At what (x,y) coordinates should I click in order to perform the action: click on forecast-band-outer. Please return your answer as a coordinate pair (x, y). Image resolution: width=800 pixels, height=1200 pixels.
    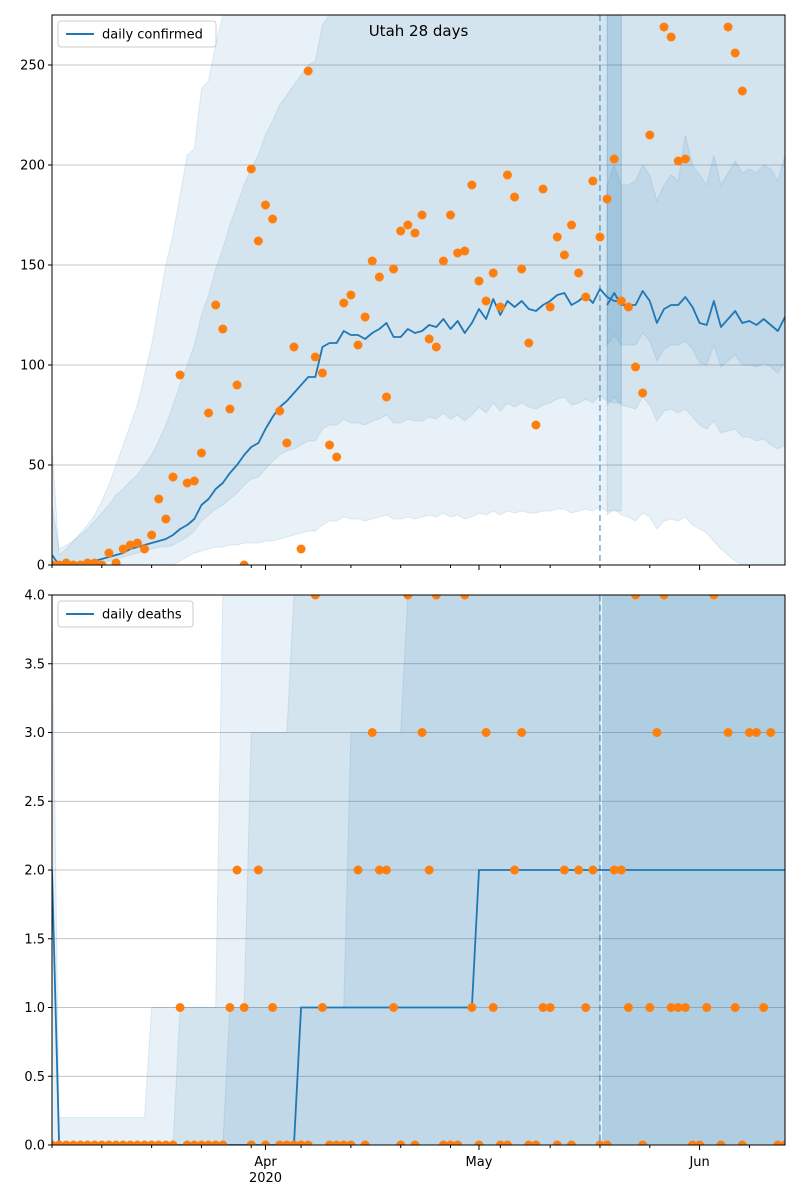
    Looking at the image, I should click on (695, 290).